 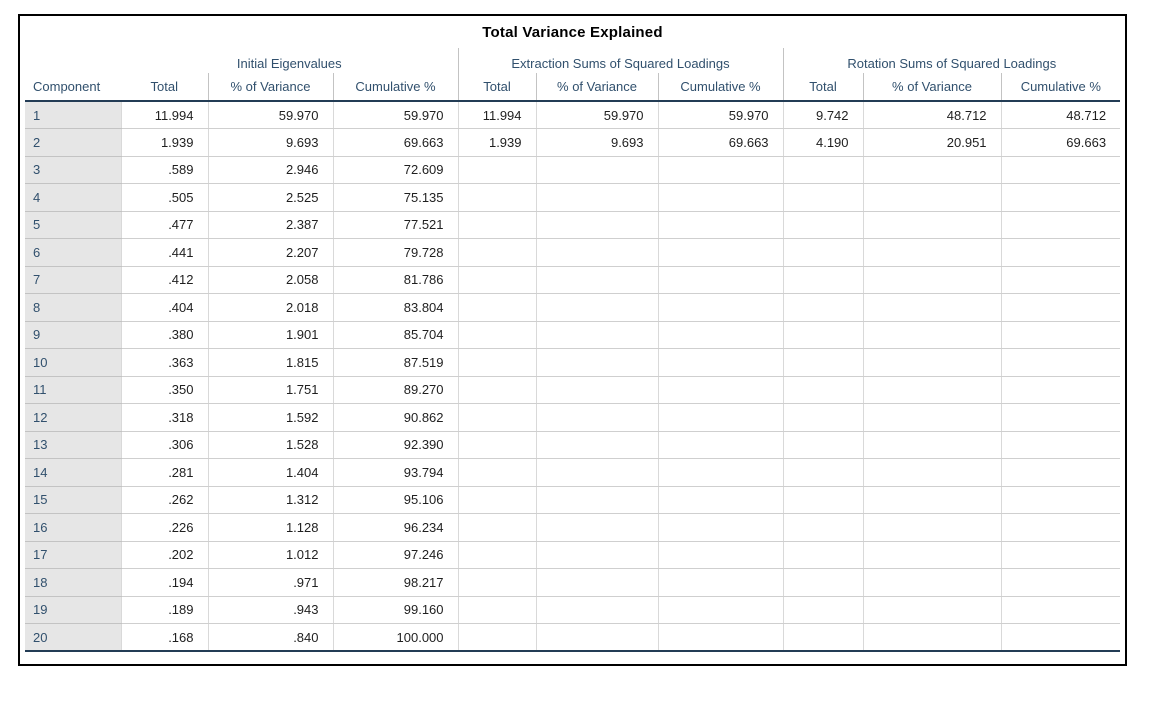 What do you see at coordinates (73, 637) in the screenshot?
I see `component-cell: 20` at bounding box center [73, 637].